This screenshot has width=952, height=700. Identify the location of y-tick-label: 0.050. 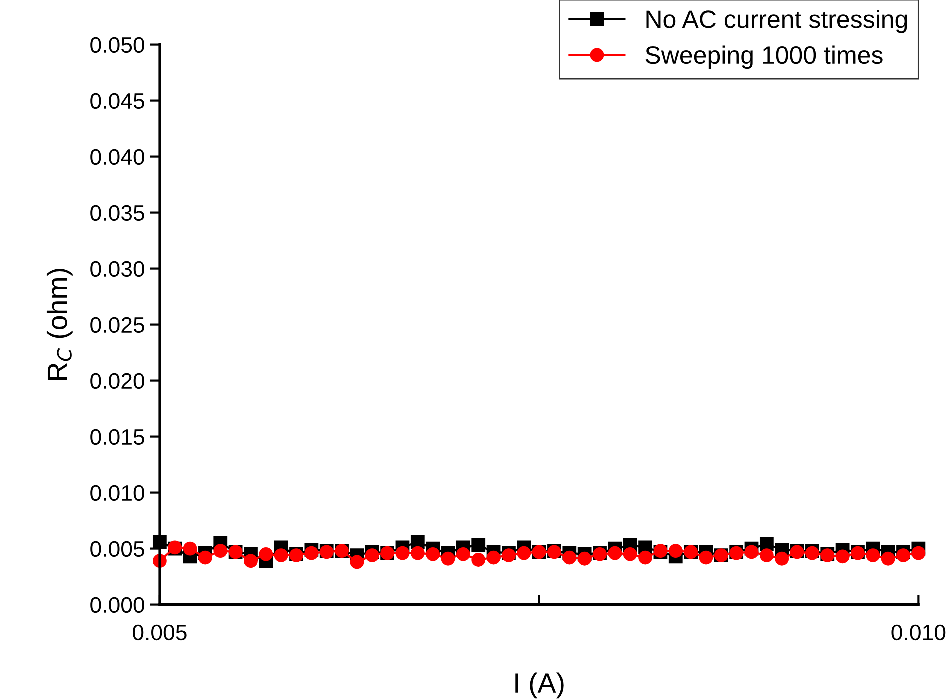
(117, 45).